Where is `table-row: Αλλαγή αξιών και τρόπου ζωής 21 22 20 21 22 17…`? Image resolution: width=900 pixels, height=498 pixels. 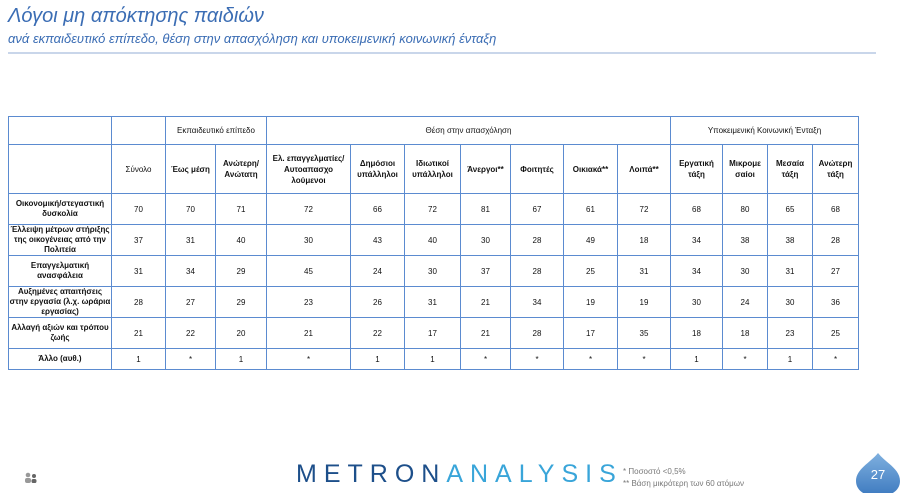
table-row: Αλλαγή αξιών και τρόπου ζωής 21 22 20 21 22 17… is located at coordinates (433, 333).